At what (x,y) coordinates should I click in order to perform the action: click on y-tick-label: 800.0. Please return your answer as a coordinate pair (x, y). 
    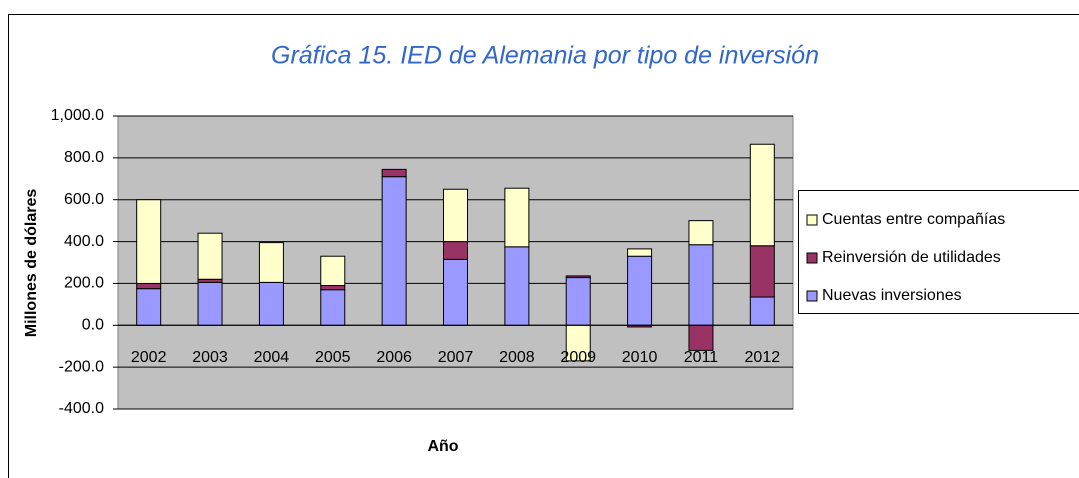
    Looking at the image, I should click on (84, 157).